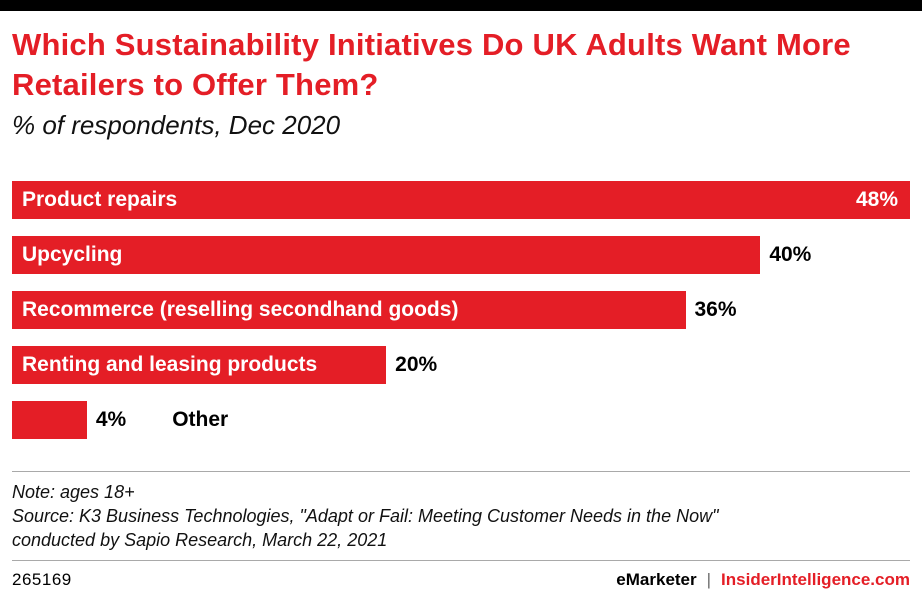  I want to click on category-label: Recommerce (reselling secondhand goods), so click(240, 310).